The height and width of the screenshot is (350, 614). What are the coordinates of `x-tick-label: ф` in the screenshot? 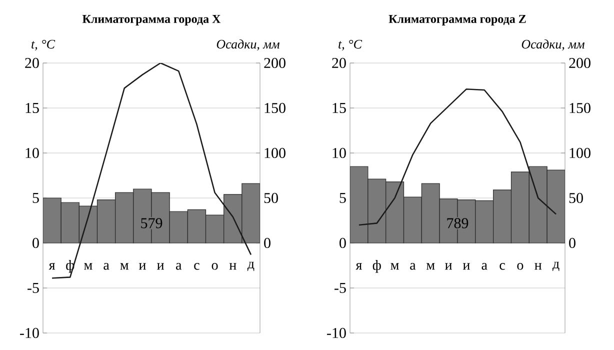 It's located at (376, 266).